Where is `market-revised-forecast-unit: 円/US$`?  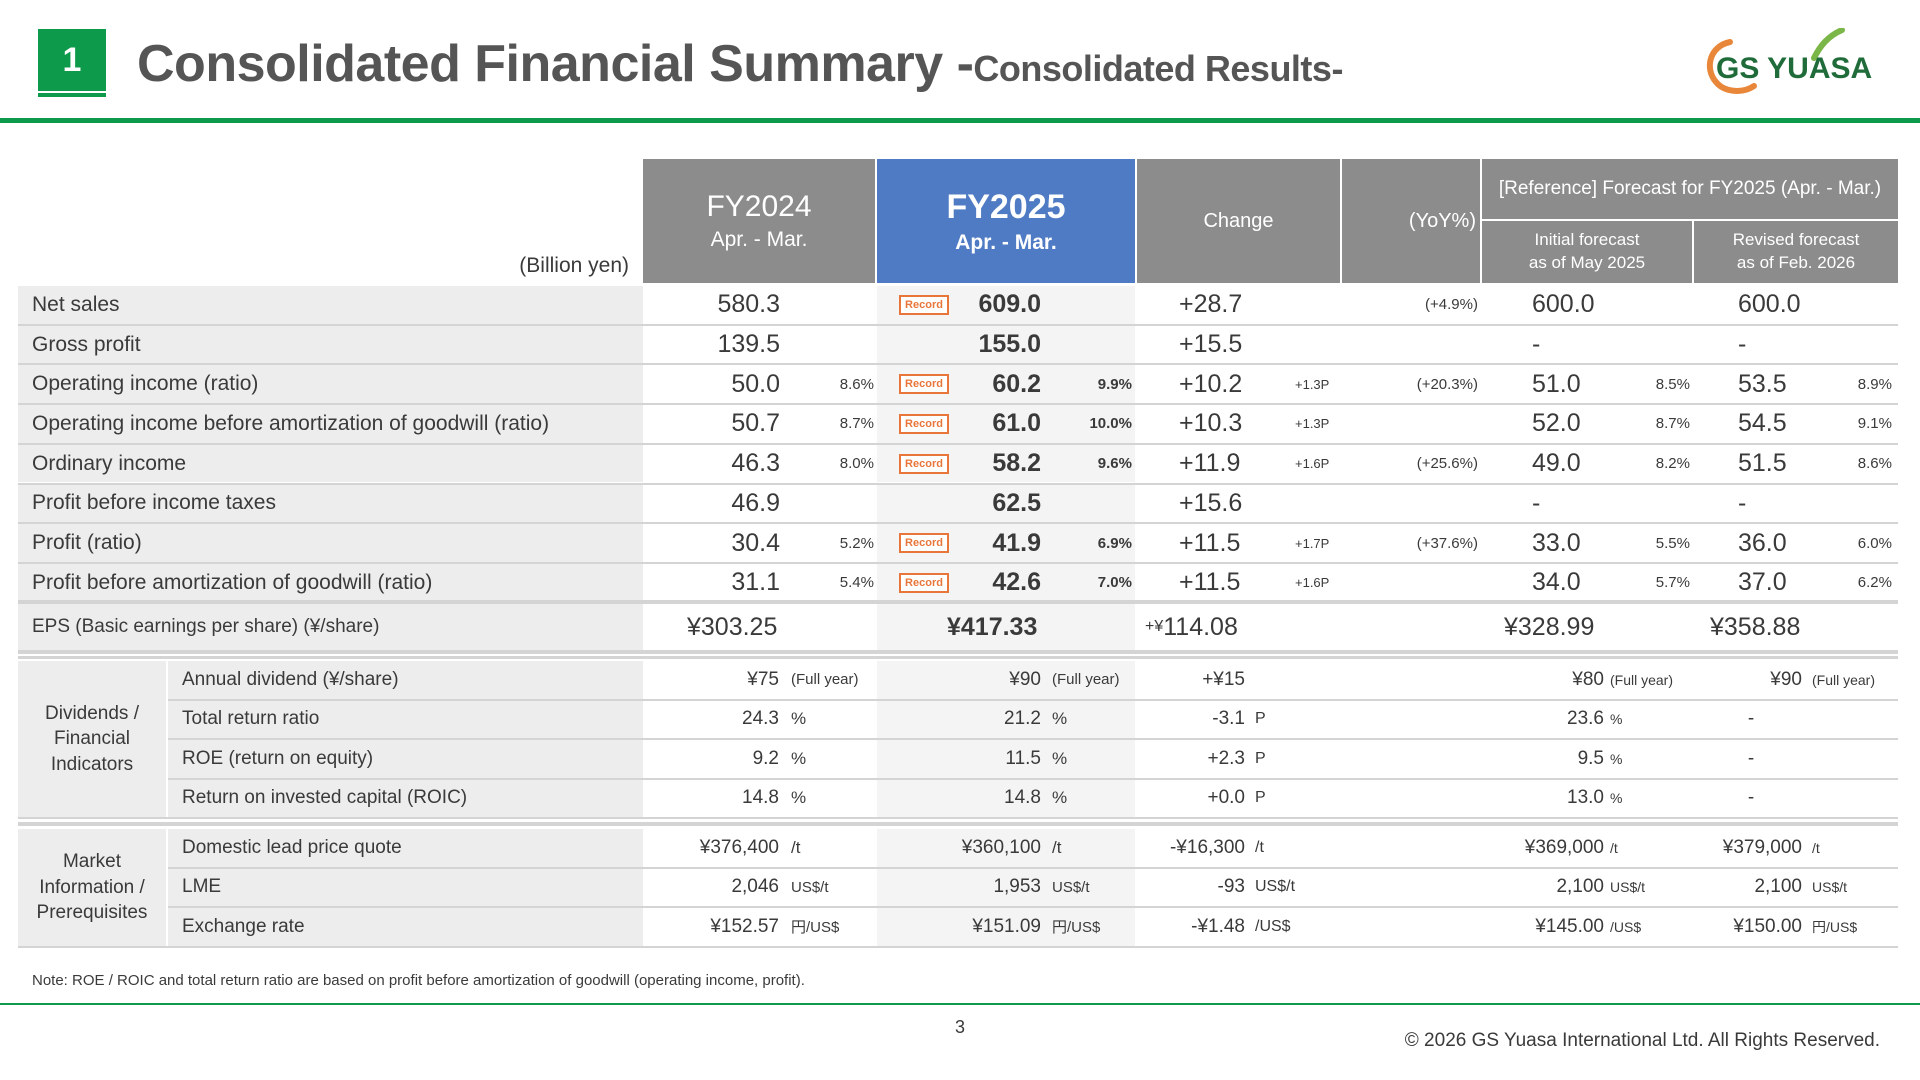 market-revised-forecast-unit: 円/US$ is located at coordinates (1835, 926).